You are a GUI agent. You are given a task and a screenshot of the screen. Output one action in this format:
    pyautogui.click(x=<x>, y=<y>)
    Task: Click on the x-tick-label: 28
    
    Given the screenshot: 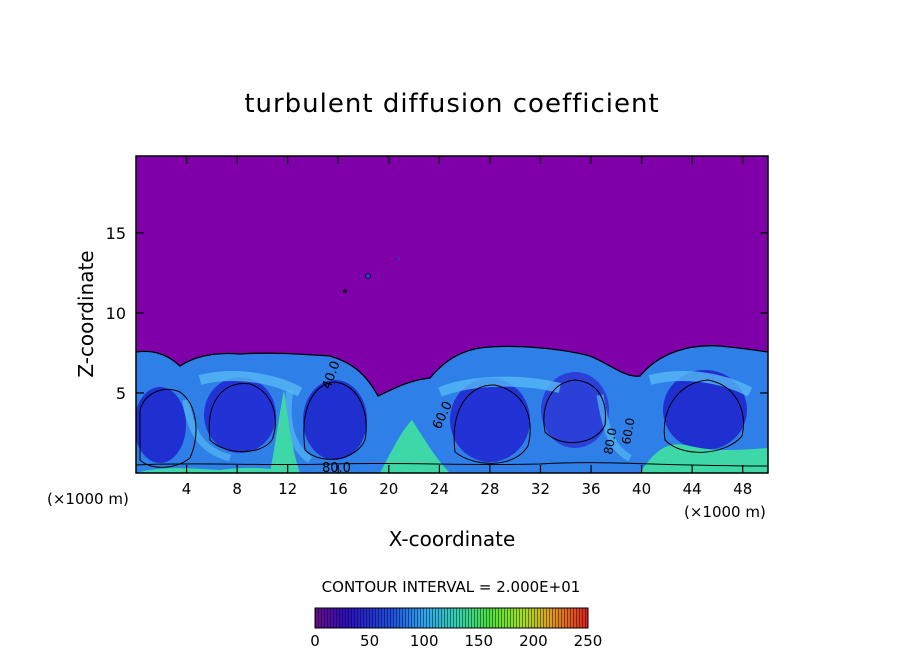 What is the action you would take?
    pyautogui.click(x=489, y=489)
    